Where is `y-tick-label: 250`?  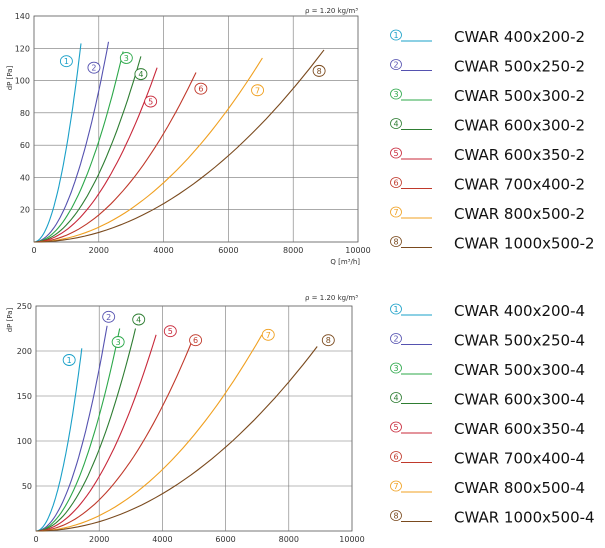
y-tick-label: 250 is located at coordinates (24, 306).